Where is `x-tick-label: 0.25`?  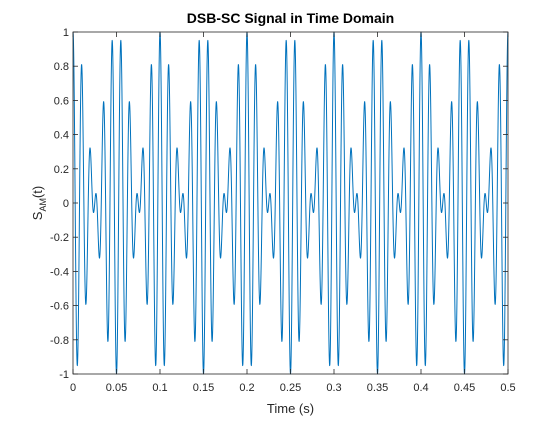 x-tick-label: 0.25 is located at coordinates (290, 388).